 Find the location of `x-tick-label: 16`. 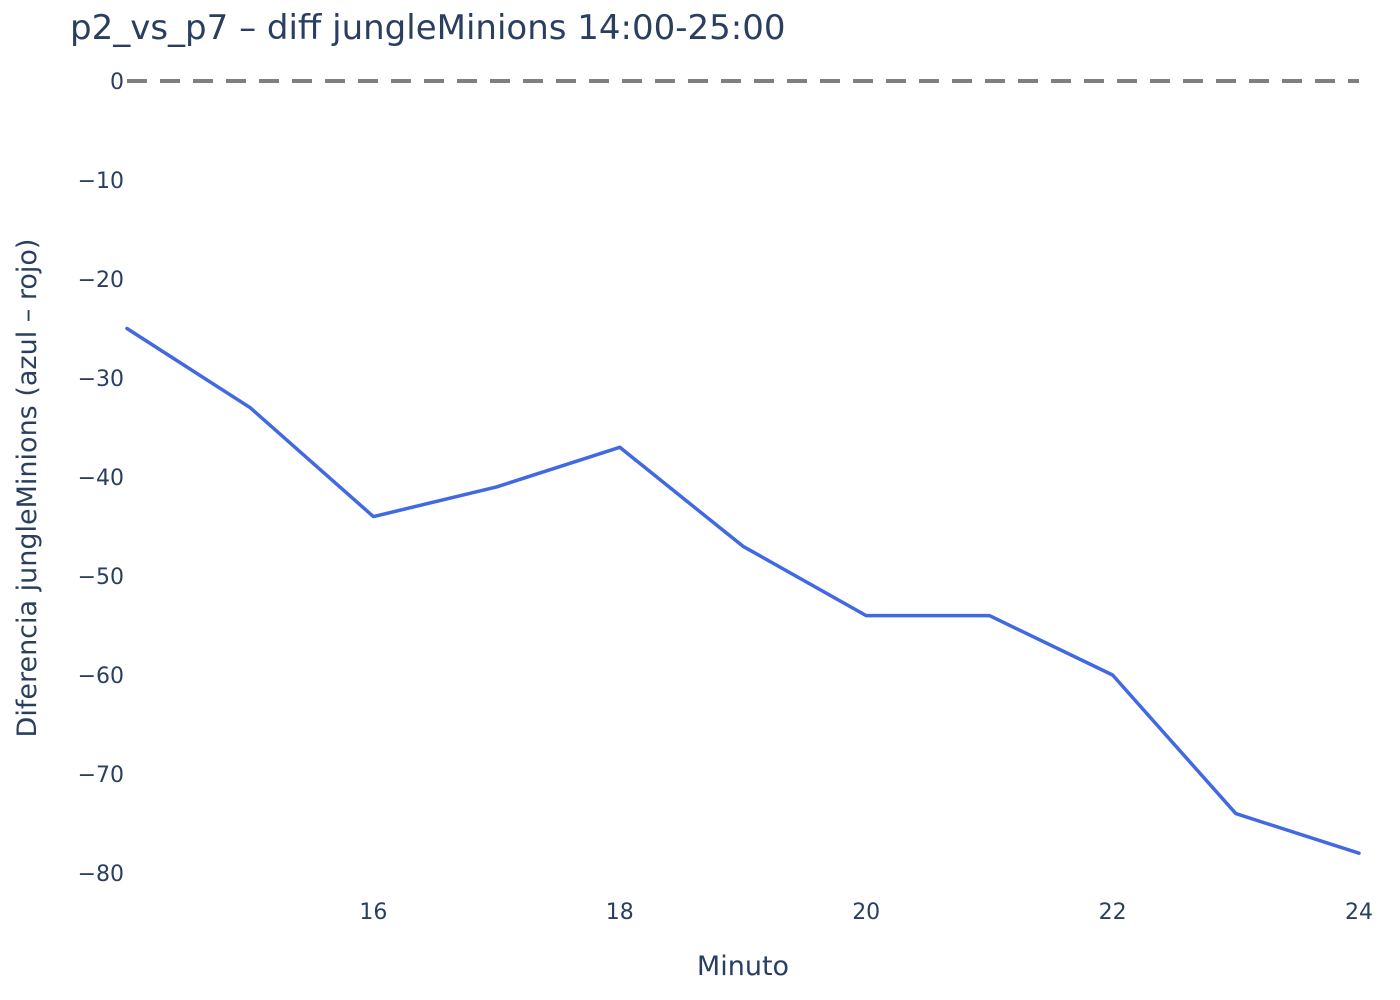

x-tick-label: 16 is located at coordinates (373, 912).